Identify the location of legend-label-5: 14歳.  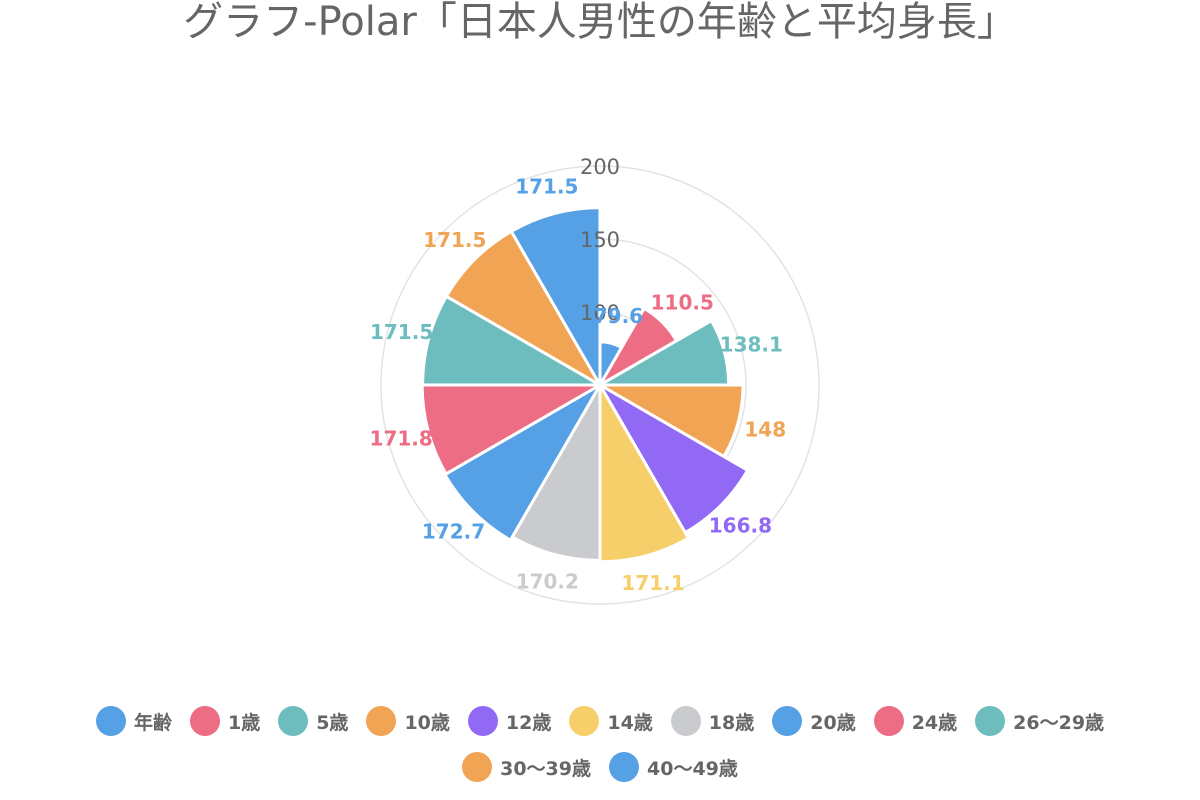
(630, 722).